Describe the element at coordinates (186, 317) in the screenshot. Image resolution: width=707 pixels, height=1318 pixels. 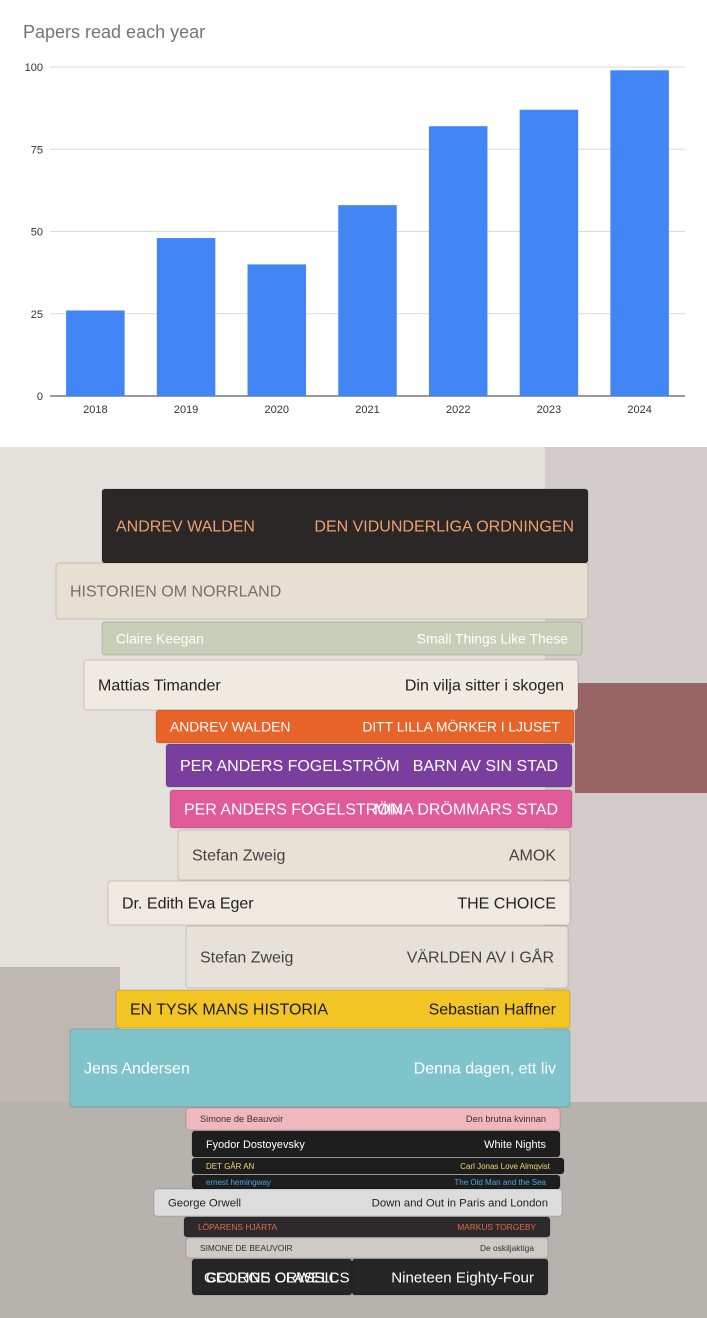
I see `bar-2019` at that location.